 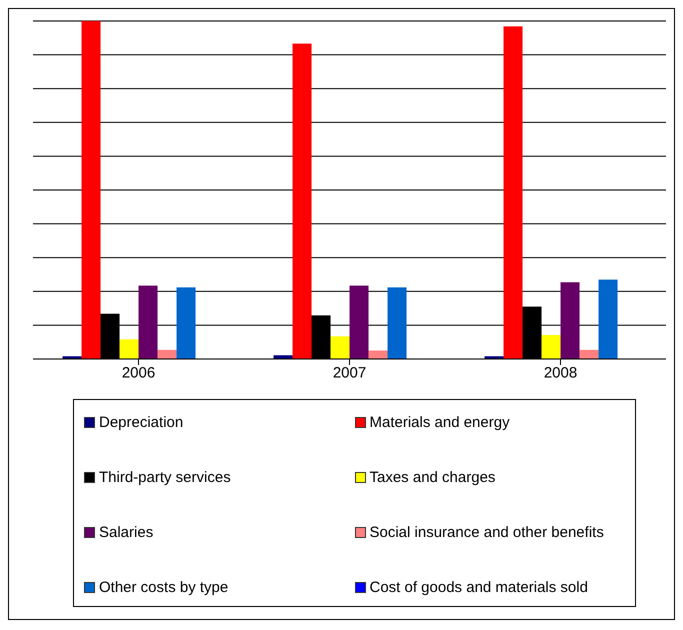 I want to click on legend-label: Materials and energy, so click(x=440, y=422).